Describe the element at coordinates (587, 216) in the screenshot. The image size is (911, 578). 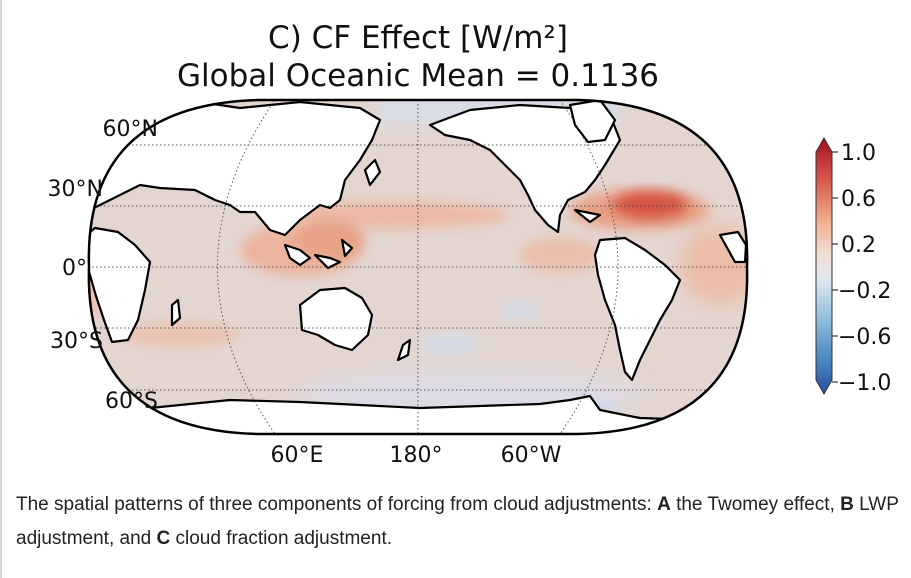
I see `cuba-land` at that location.